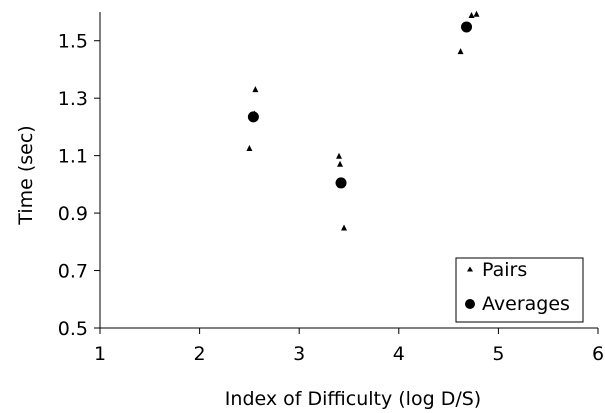 The image size is (605, 413). What do you see at coordinates (200, 354) in the screenshot?
I see `x-tick-label: 2` at bounding box center [200, 354].